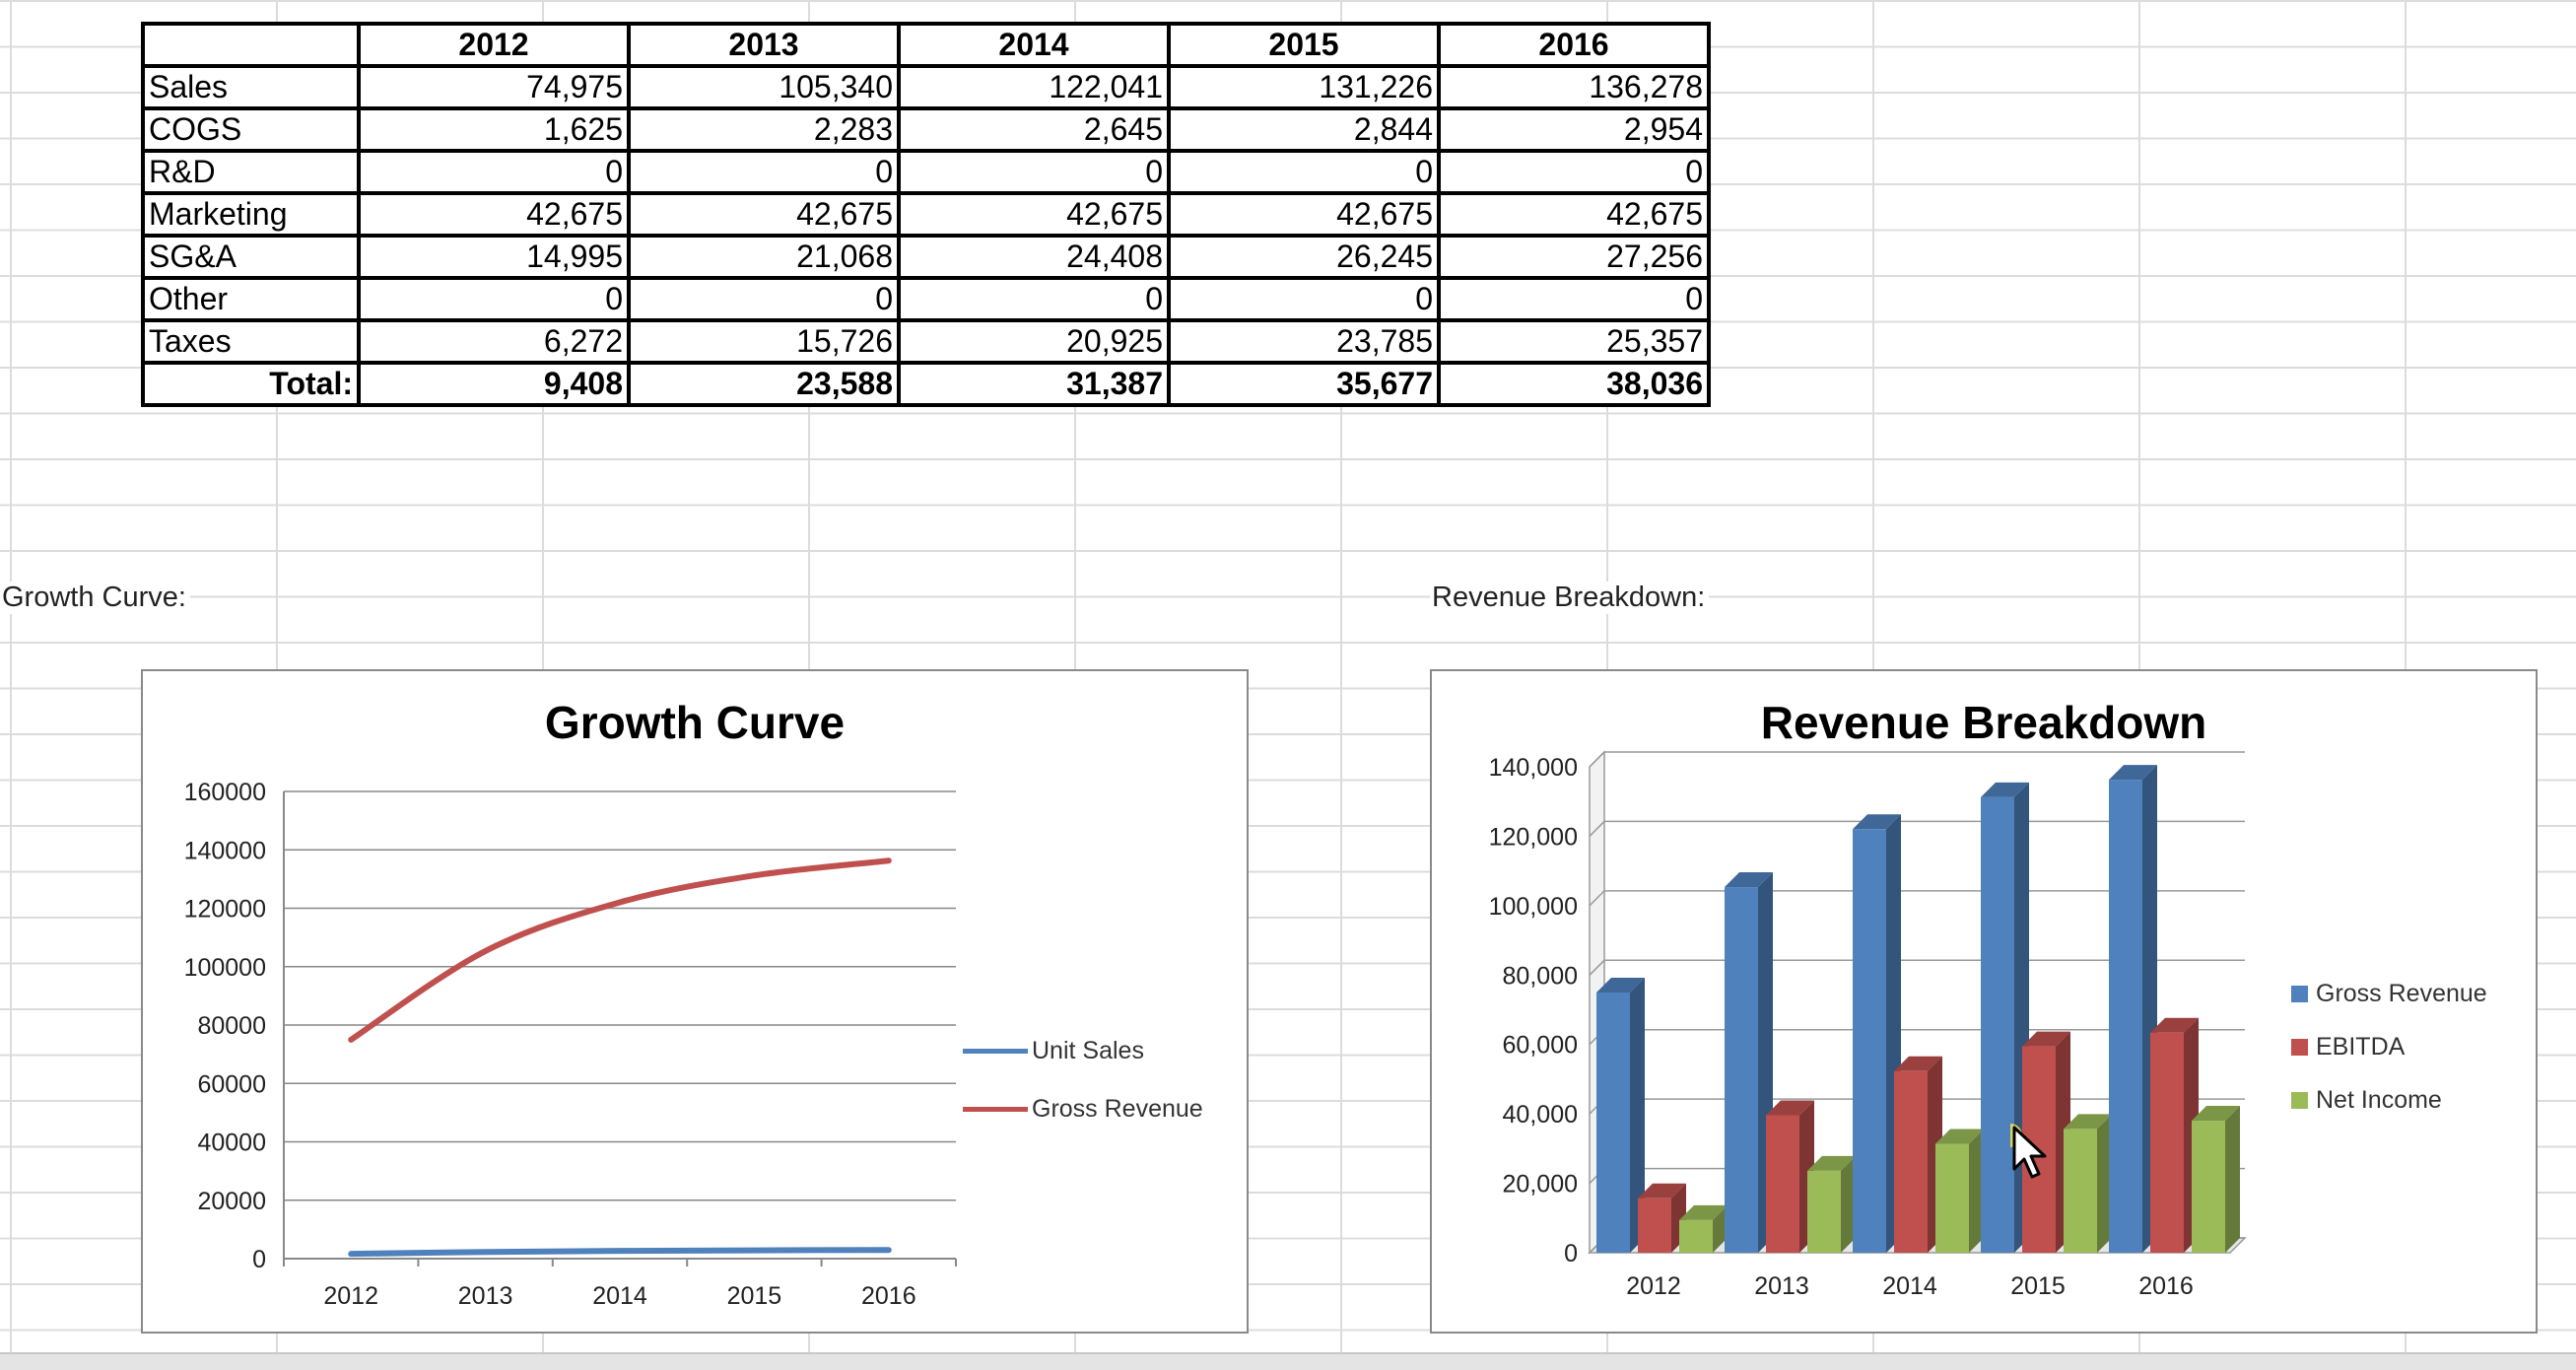  Describe the element at coordinates (764, 87) in the screenshot. I see `value-cell: 105,340` at that location.